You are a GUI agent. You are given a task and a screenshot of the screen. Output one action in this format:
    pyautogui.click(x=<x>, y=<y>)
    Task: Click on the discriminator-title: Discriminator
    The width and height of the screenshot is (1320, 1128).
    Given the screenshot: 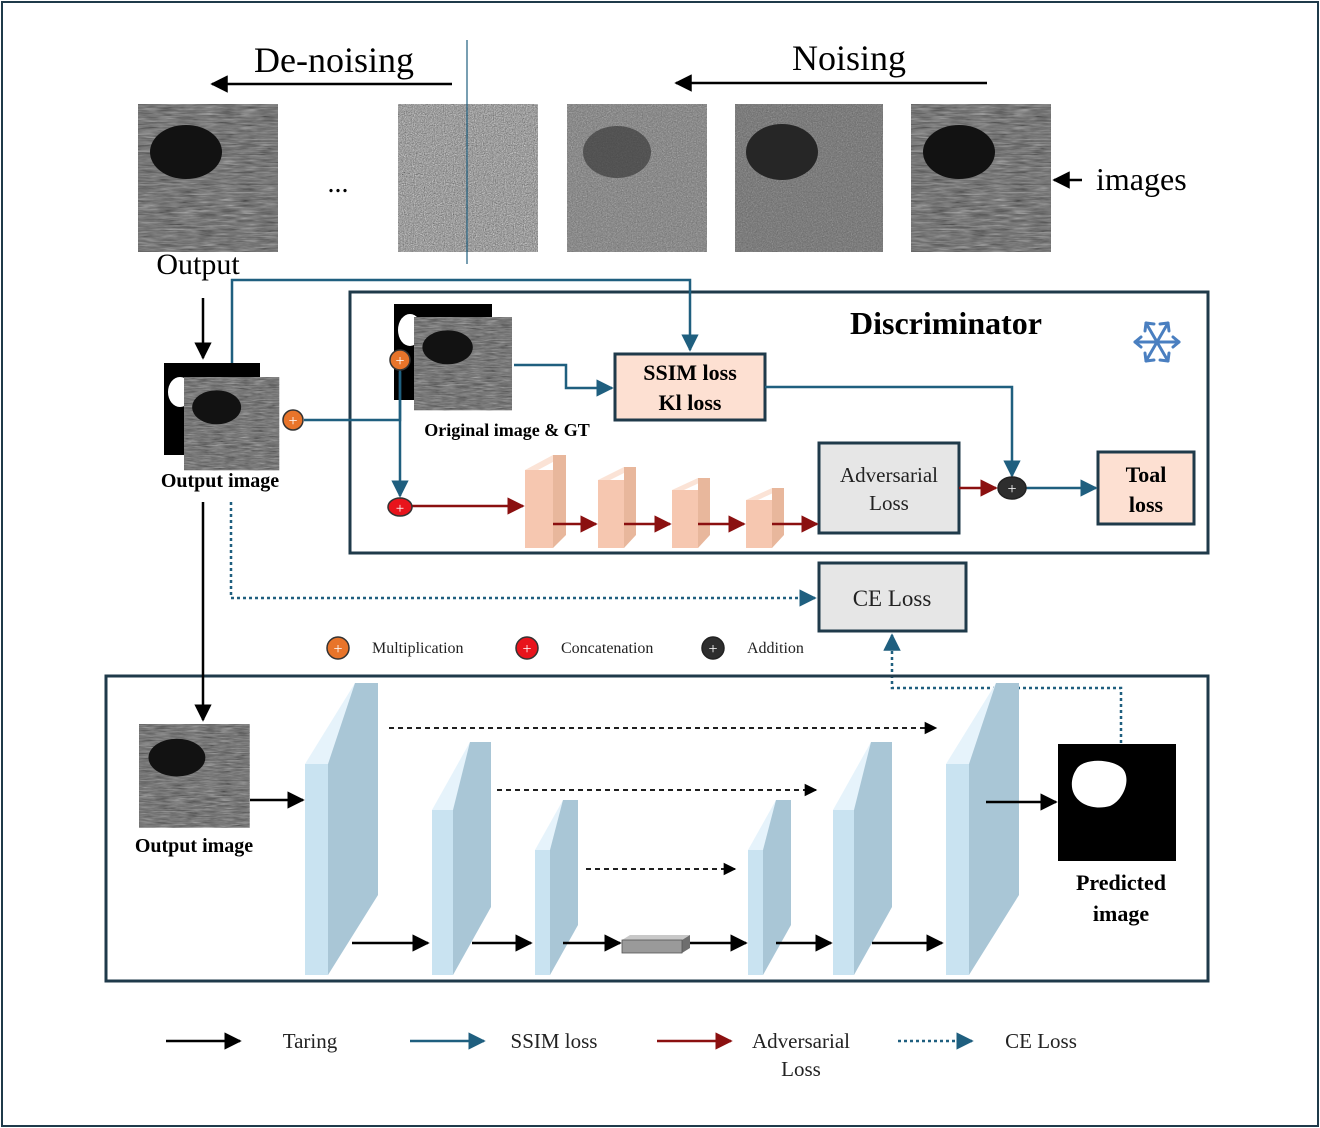 What is the action you would take?
    pyautogui.click(x=946, y=323)
    